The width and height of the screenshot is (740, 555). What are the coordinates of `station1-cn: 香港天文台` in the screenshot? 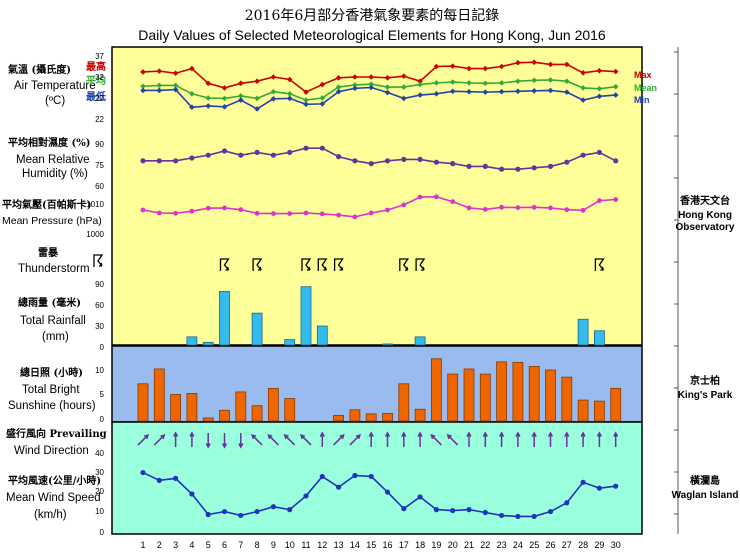 It's located at (705, 200).